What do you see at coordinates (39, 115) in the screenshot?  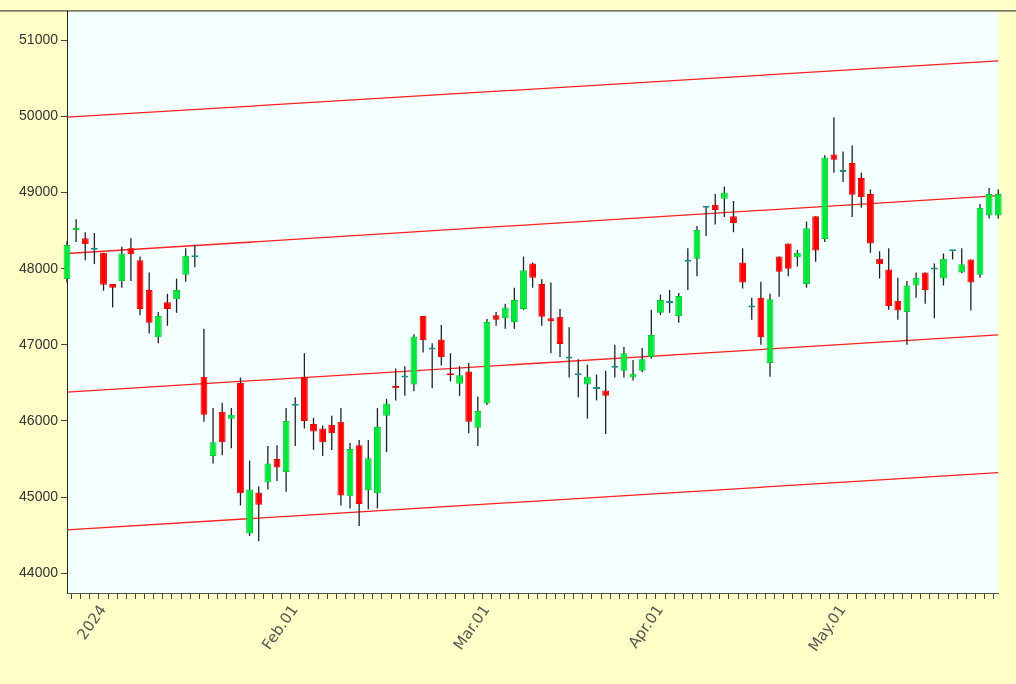 I see `y-tick-label: 50000` at bounding box center [39, 115].